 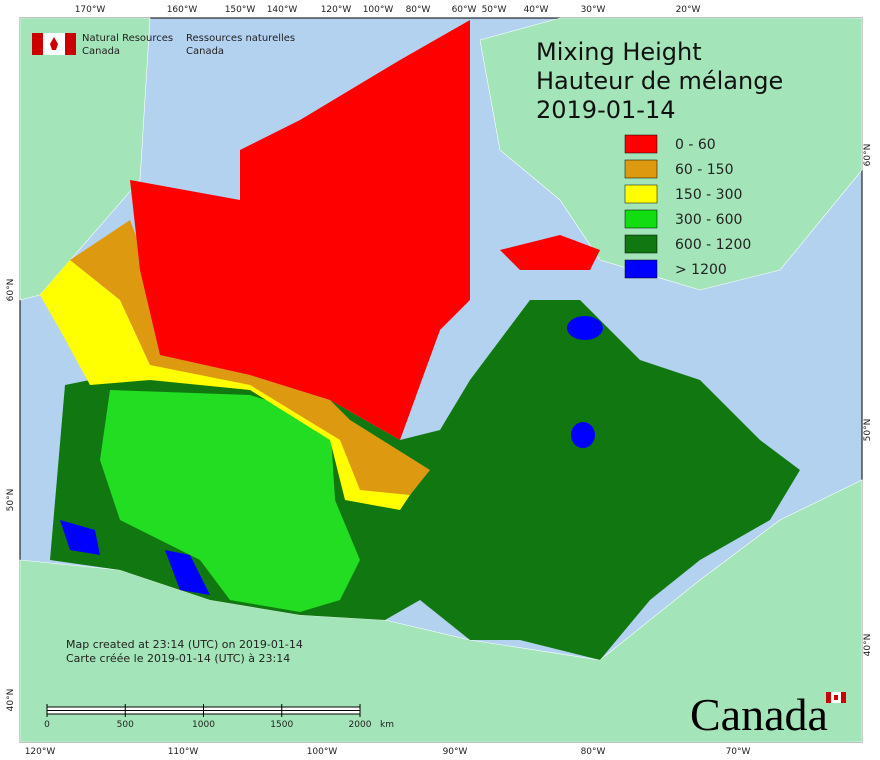 What do you see at coordinates (90, 10) in the screenshot?
I see `graticule-label: 170°W` at bounding box center [90, 10].